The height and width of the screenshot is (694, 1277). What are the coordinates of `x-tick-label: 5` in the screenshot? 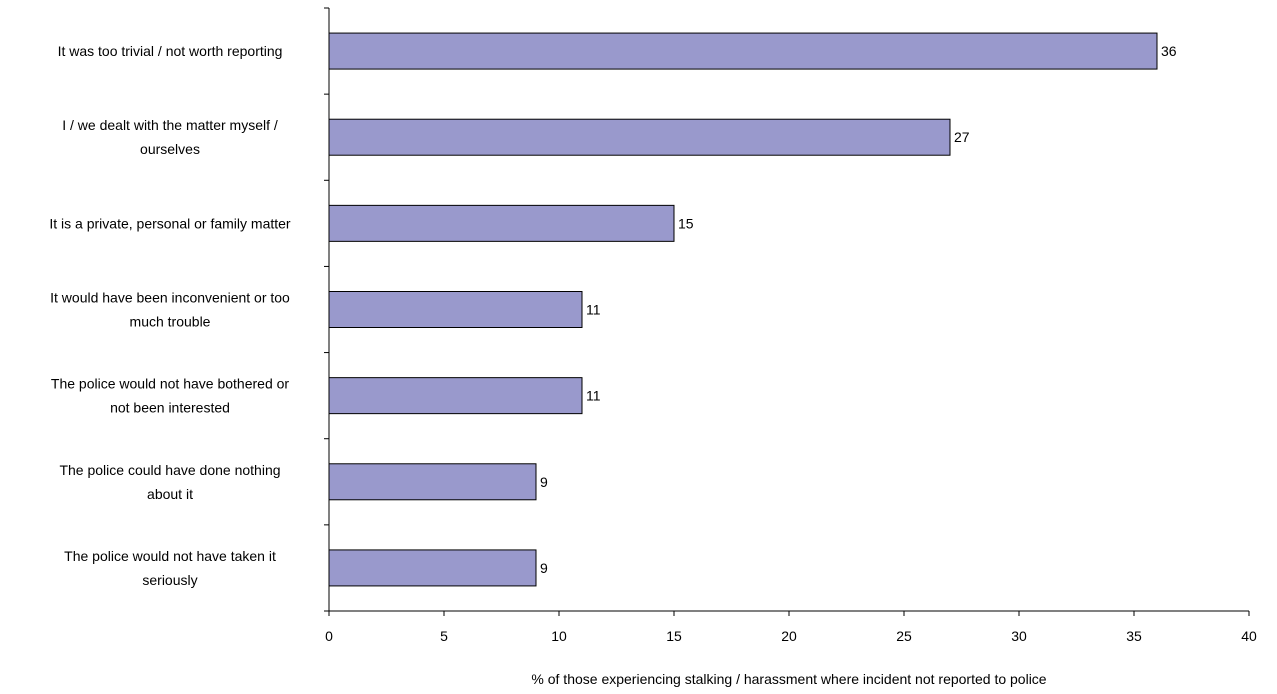 It's located at (444, 636).